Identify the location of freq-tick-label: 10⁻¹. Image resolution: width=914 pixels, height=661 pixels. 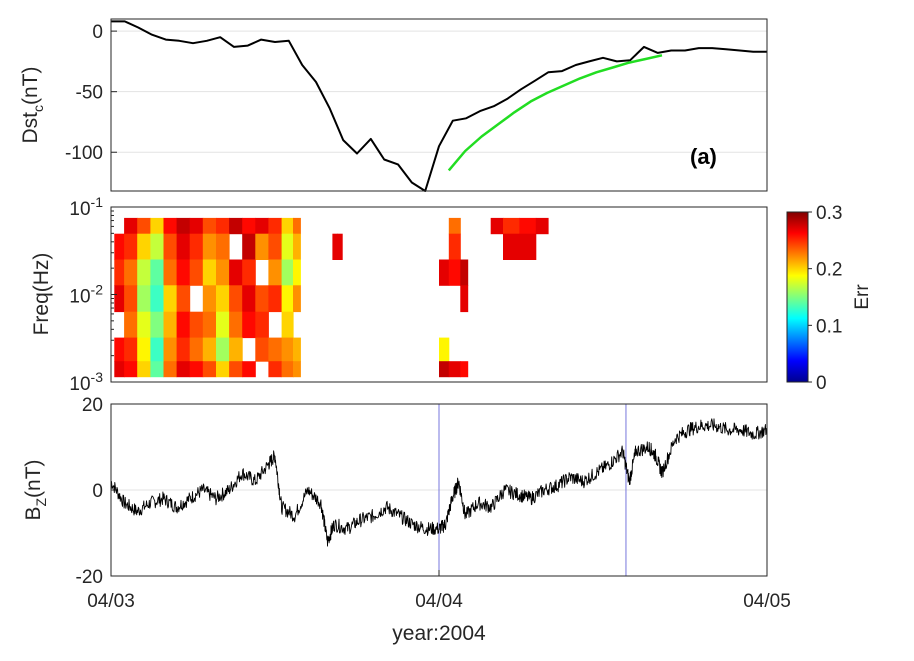
(86, 207).